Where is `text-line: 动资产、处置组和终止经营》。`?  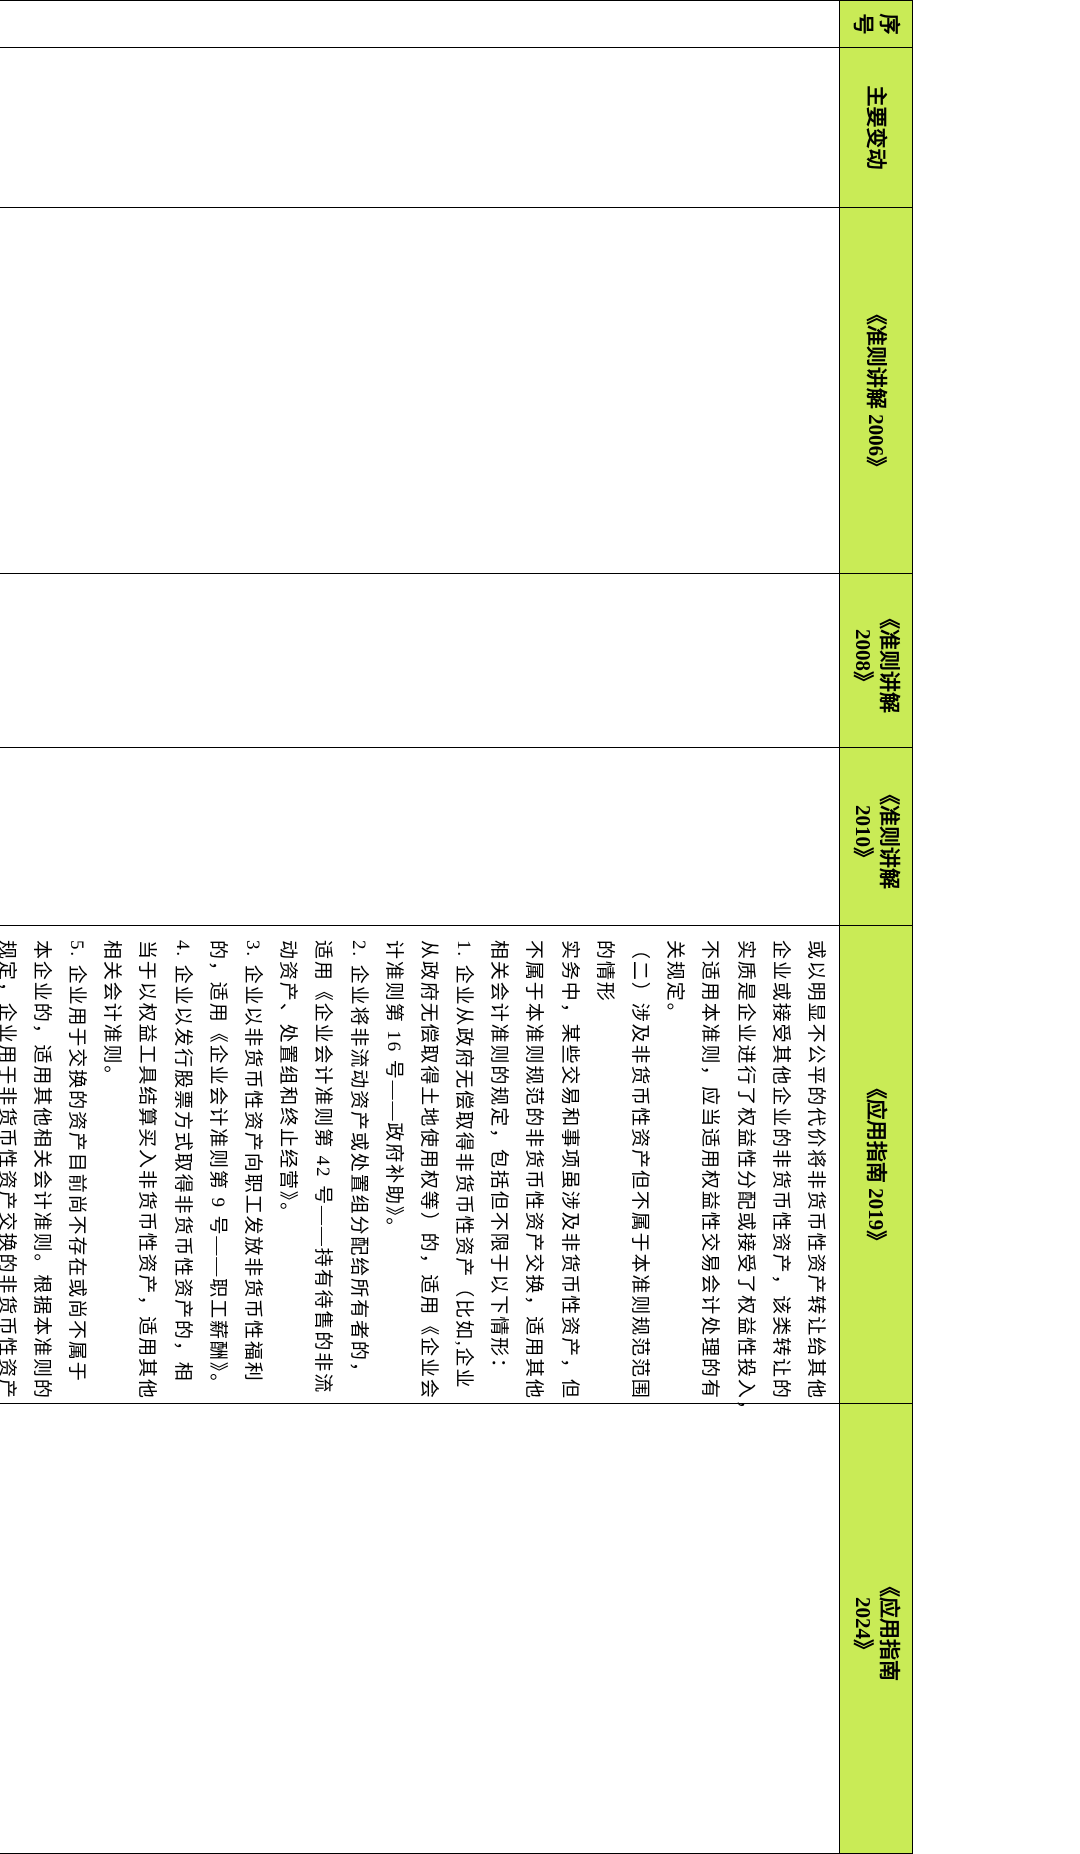
text-line: 动资产、处置组和终止经营》。 is located at coordinates (288, 1082).